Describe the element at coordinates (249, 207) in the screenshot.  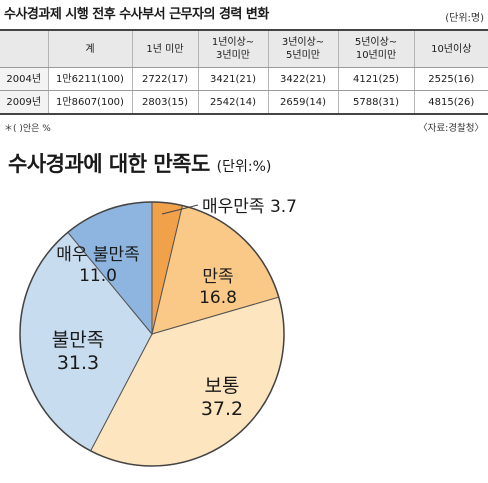
I see `slice-label: 매우만족 3.7` at that location.